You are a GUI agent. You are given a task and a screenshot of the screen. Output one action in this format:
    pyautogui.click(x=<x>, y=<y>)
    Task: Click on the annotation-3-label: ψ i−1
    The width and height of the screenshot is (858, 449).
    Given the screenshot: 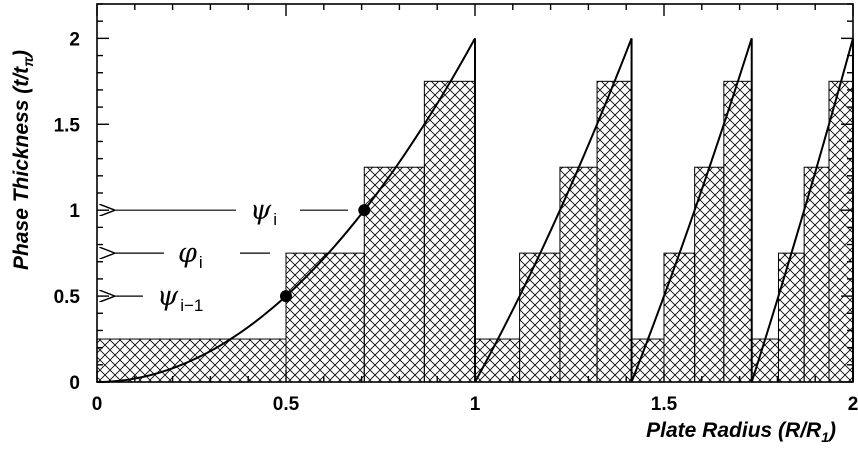 What is the action you would take?
    pyautogui.click(x=180, y=298)
    